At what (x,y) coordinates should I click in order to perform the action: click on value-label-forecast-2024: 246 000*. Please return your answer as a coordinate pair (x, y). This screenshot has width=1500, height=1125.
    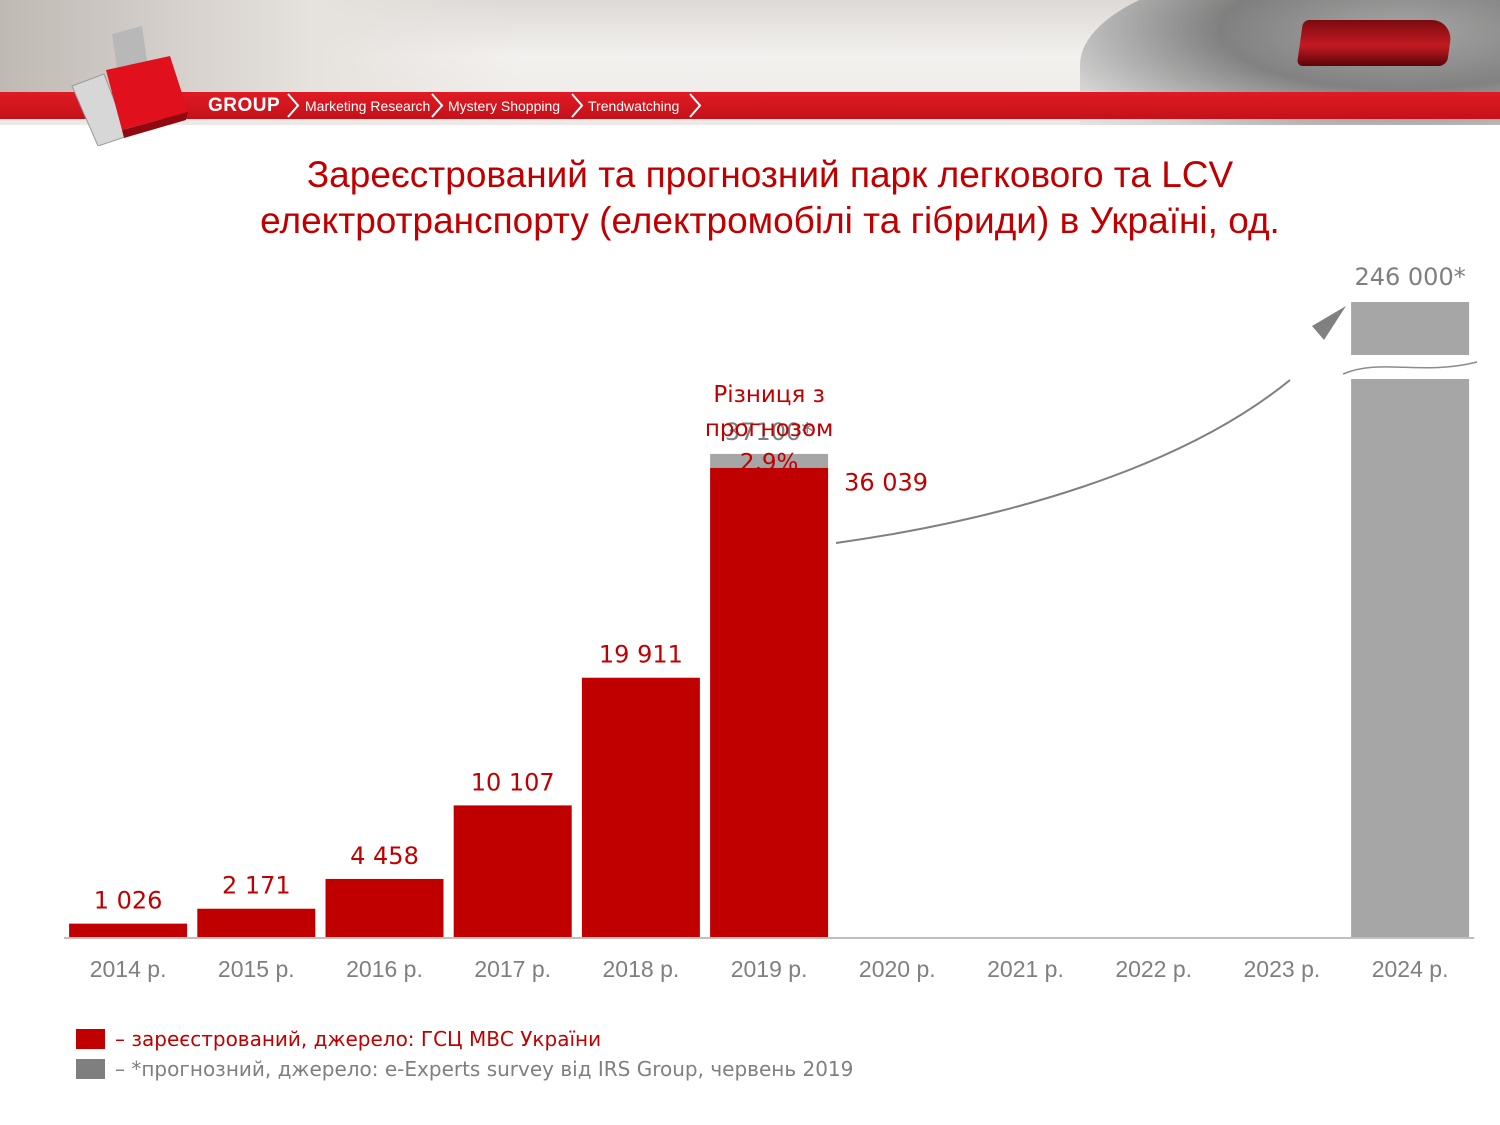
    Looking at the image, I should click on (1409, 277).